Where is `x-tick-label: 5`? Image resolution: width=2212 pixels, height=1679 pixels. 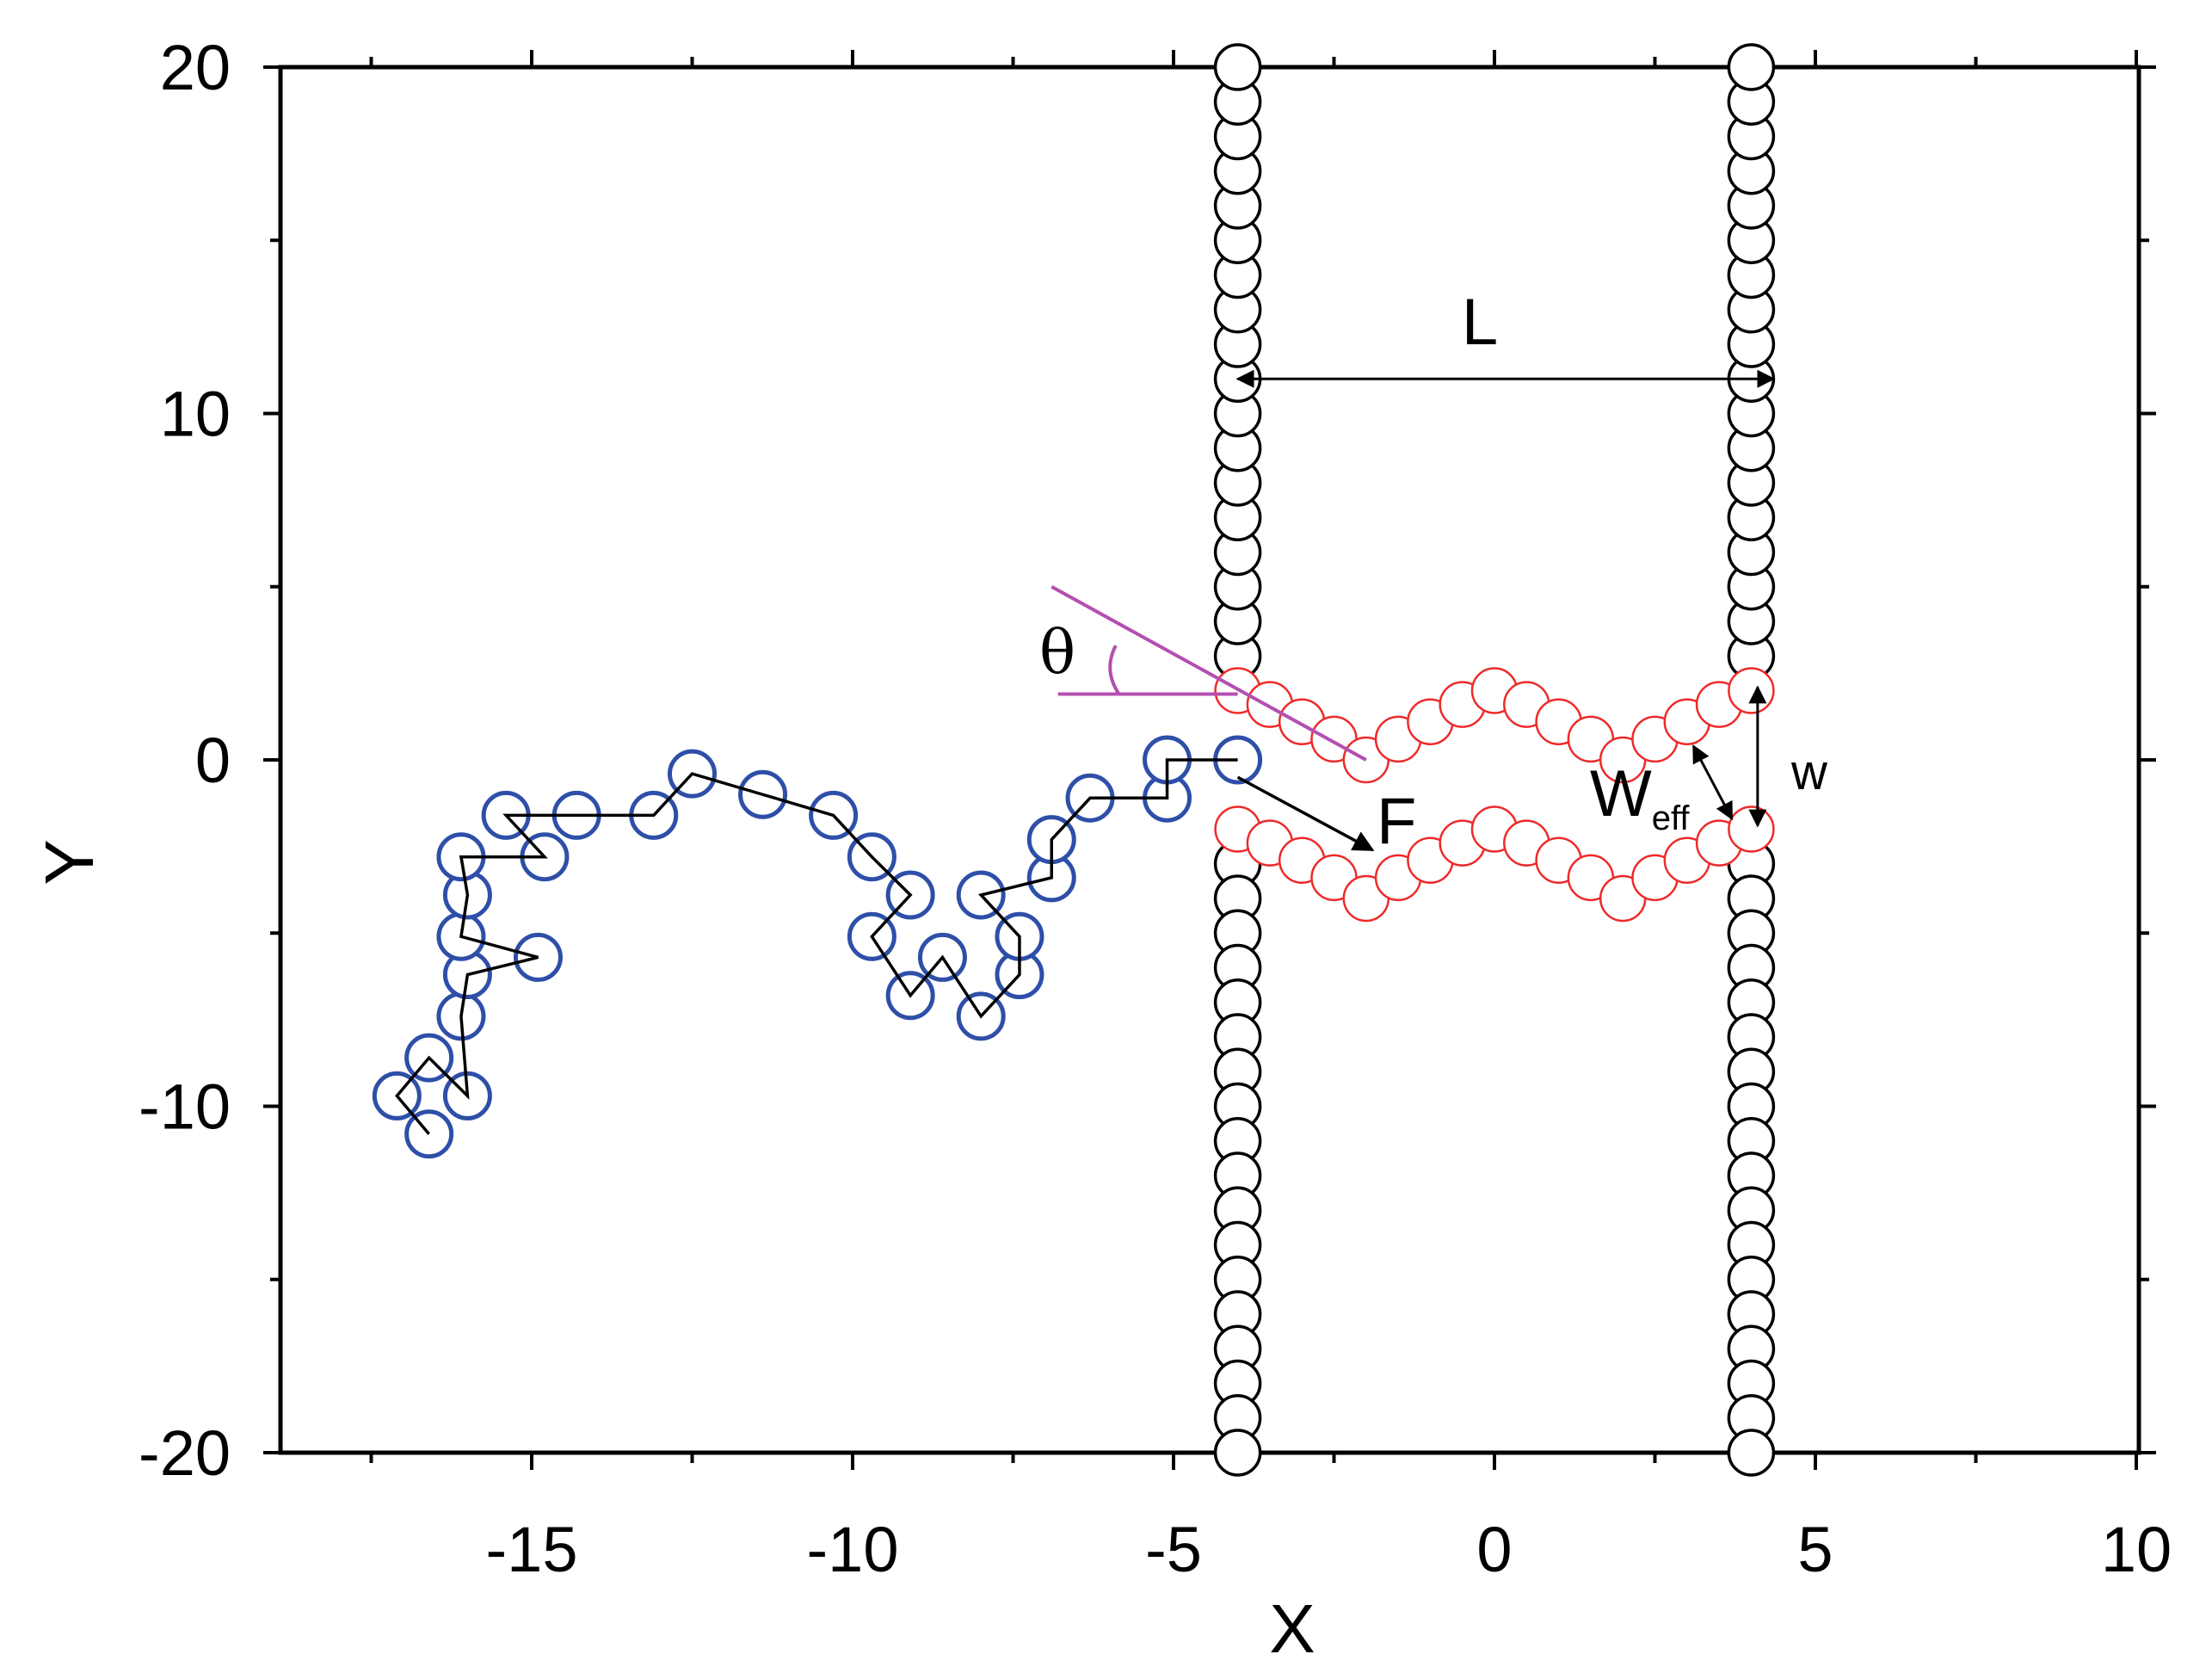 x-tick-label: 5 is located at coordinates (1815, 1550).